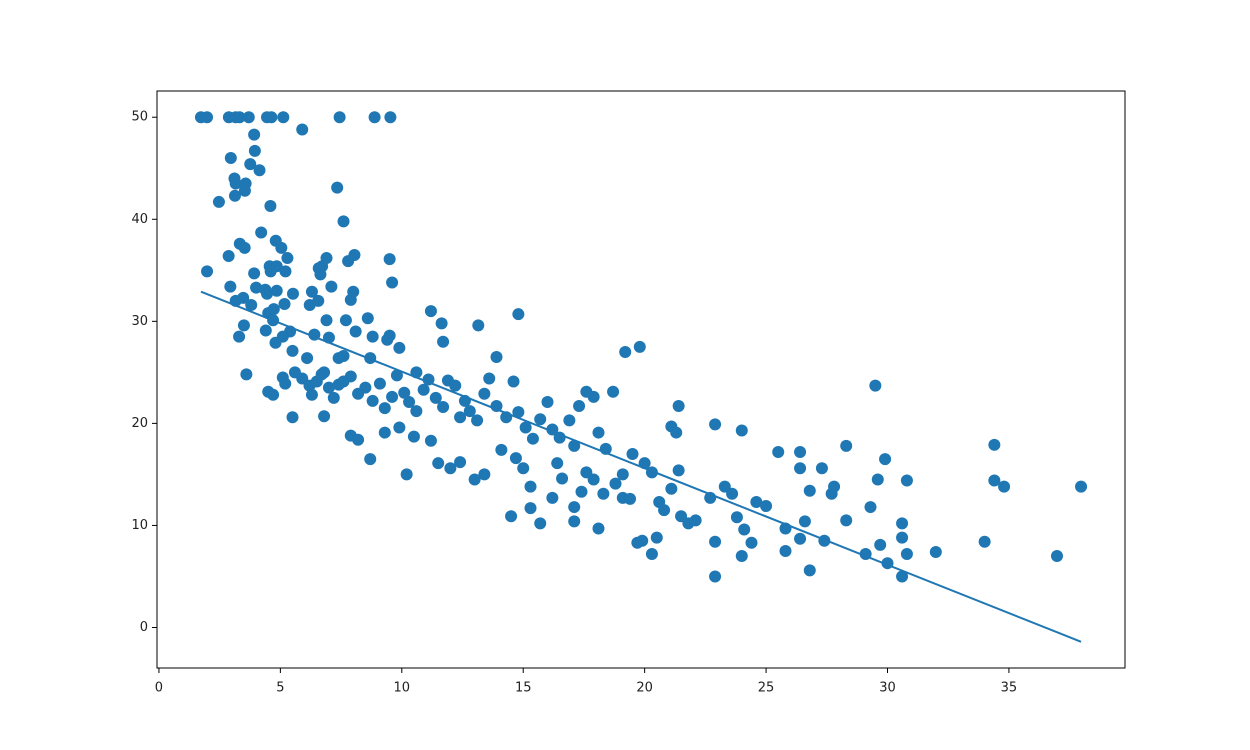 Image resolution: width=1250 pixels, height=750 pixels. I want to click on x-tick-label: 0, so click(159, 688).